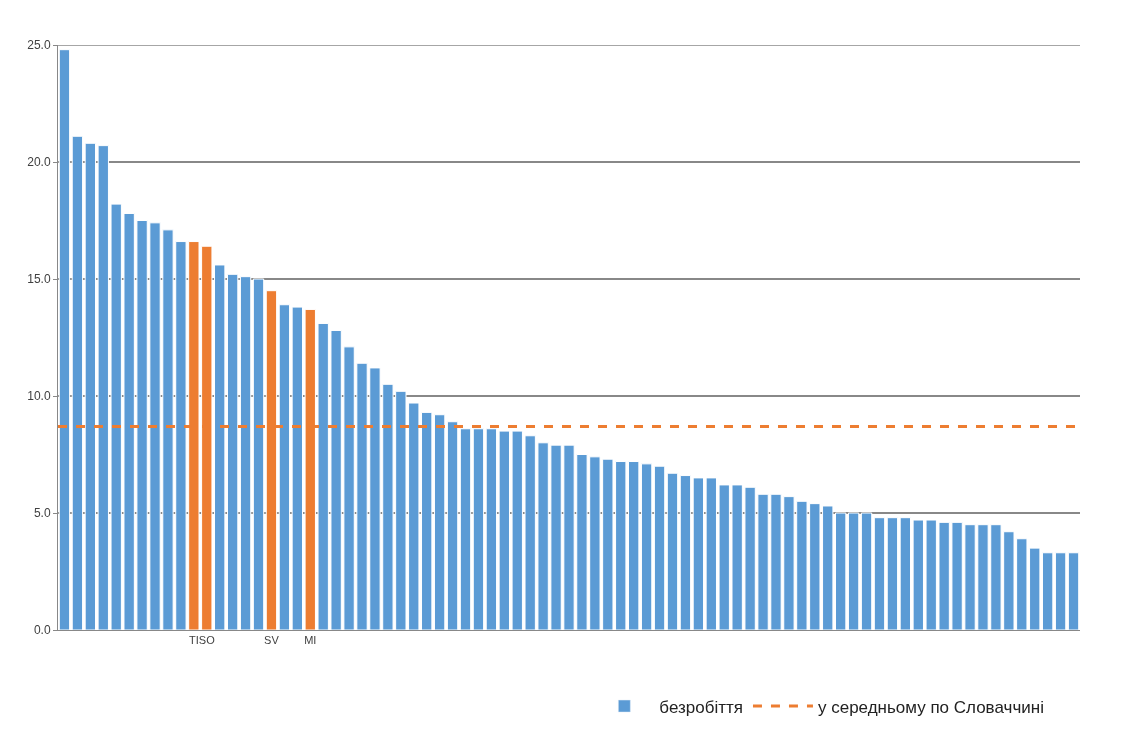 The width and height of the screenshot is (1122, 737). Describe the element at coordinates (39, 279) in the screenshot. I see `y-tick-label: 15.0` at that location.